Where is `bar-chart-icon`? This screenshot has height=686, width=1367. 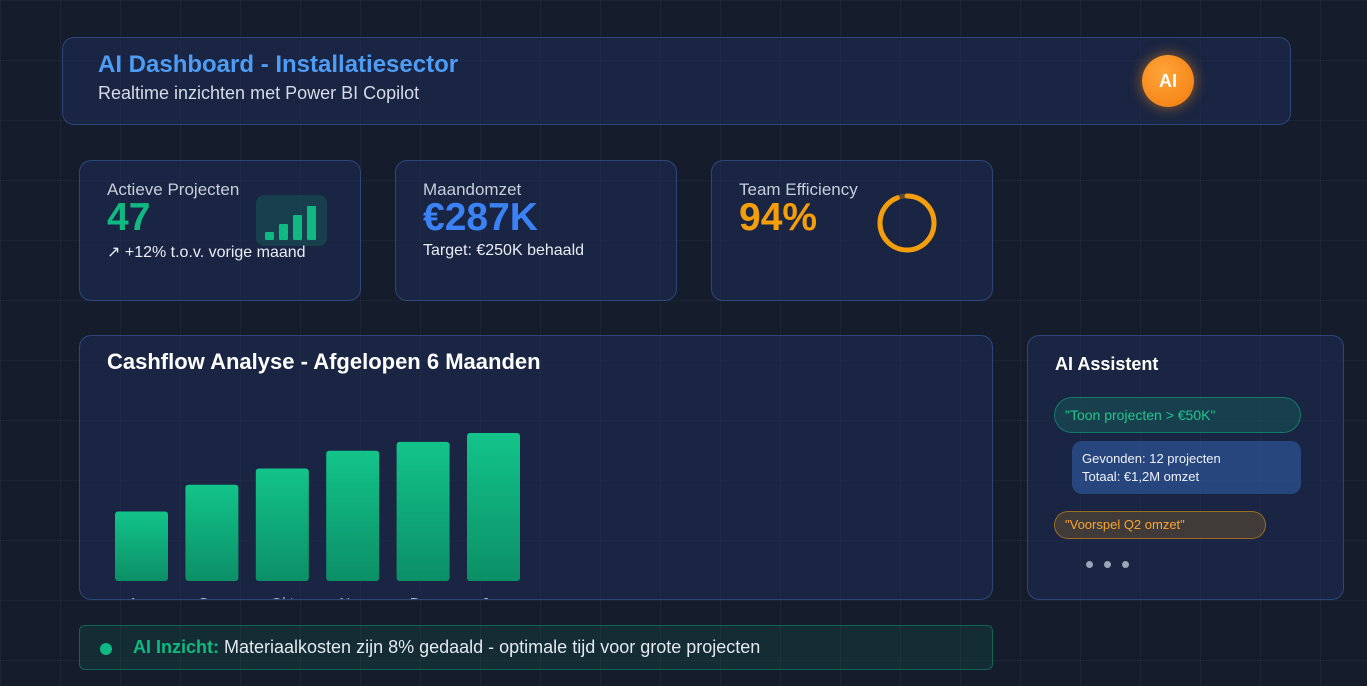 bar-chart-icon is located at coordinates (291, 220).